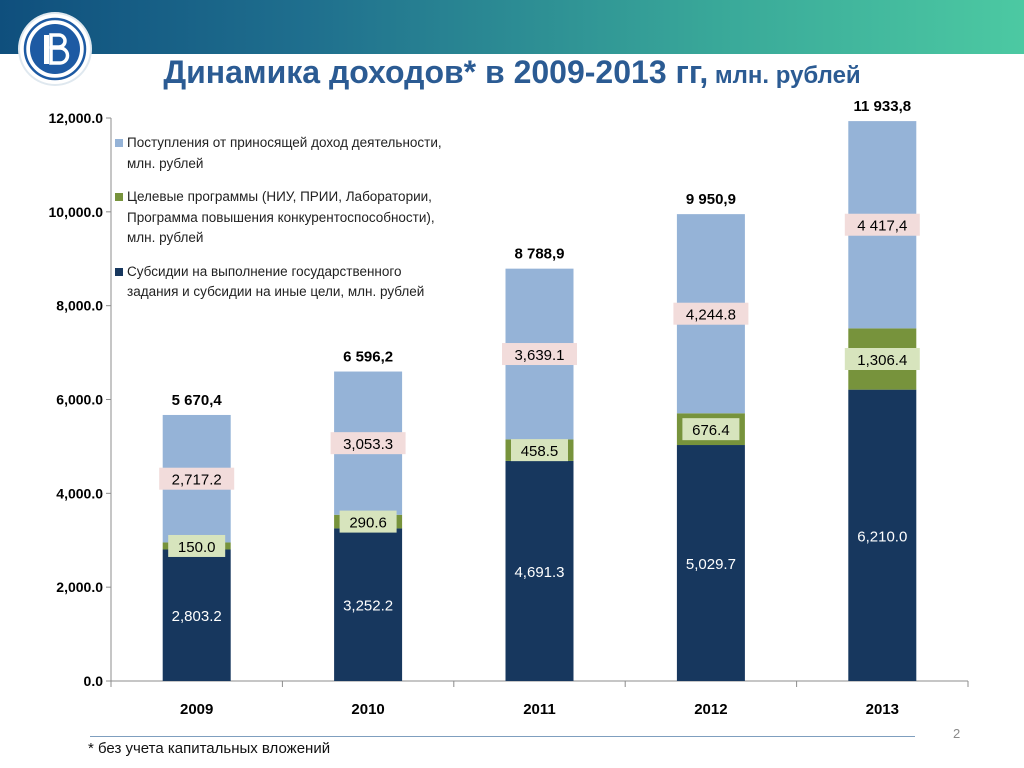 This screenshot has height=768, width=1024. I want to click on x-tick-label-2012: 2012, so click(710, 709).